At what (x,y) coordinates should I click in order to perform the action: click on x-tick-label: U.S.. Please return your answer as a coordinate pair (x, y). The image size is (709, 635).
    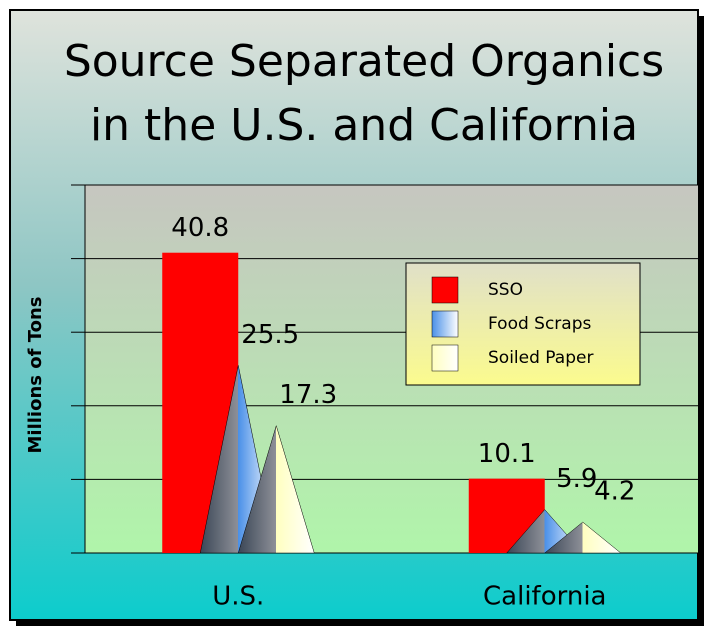
    Looking at the image, I should click on (238, 597).